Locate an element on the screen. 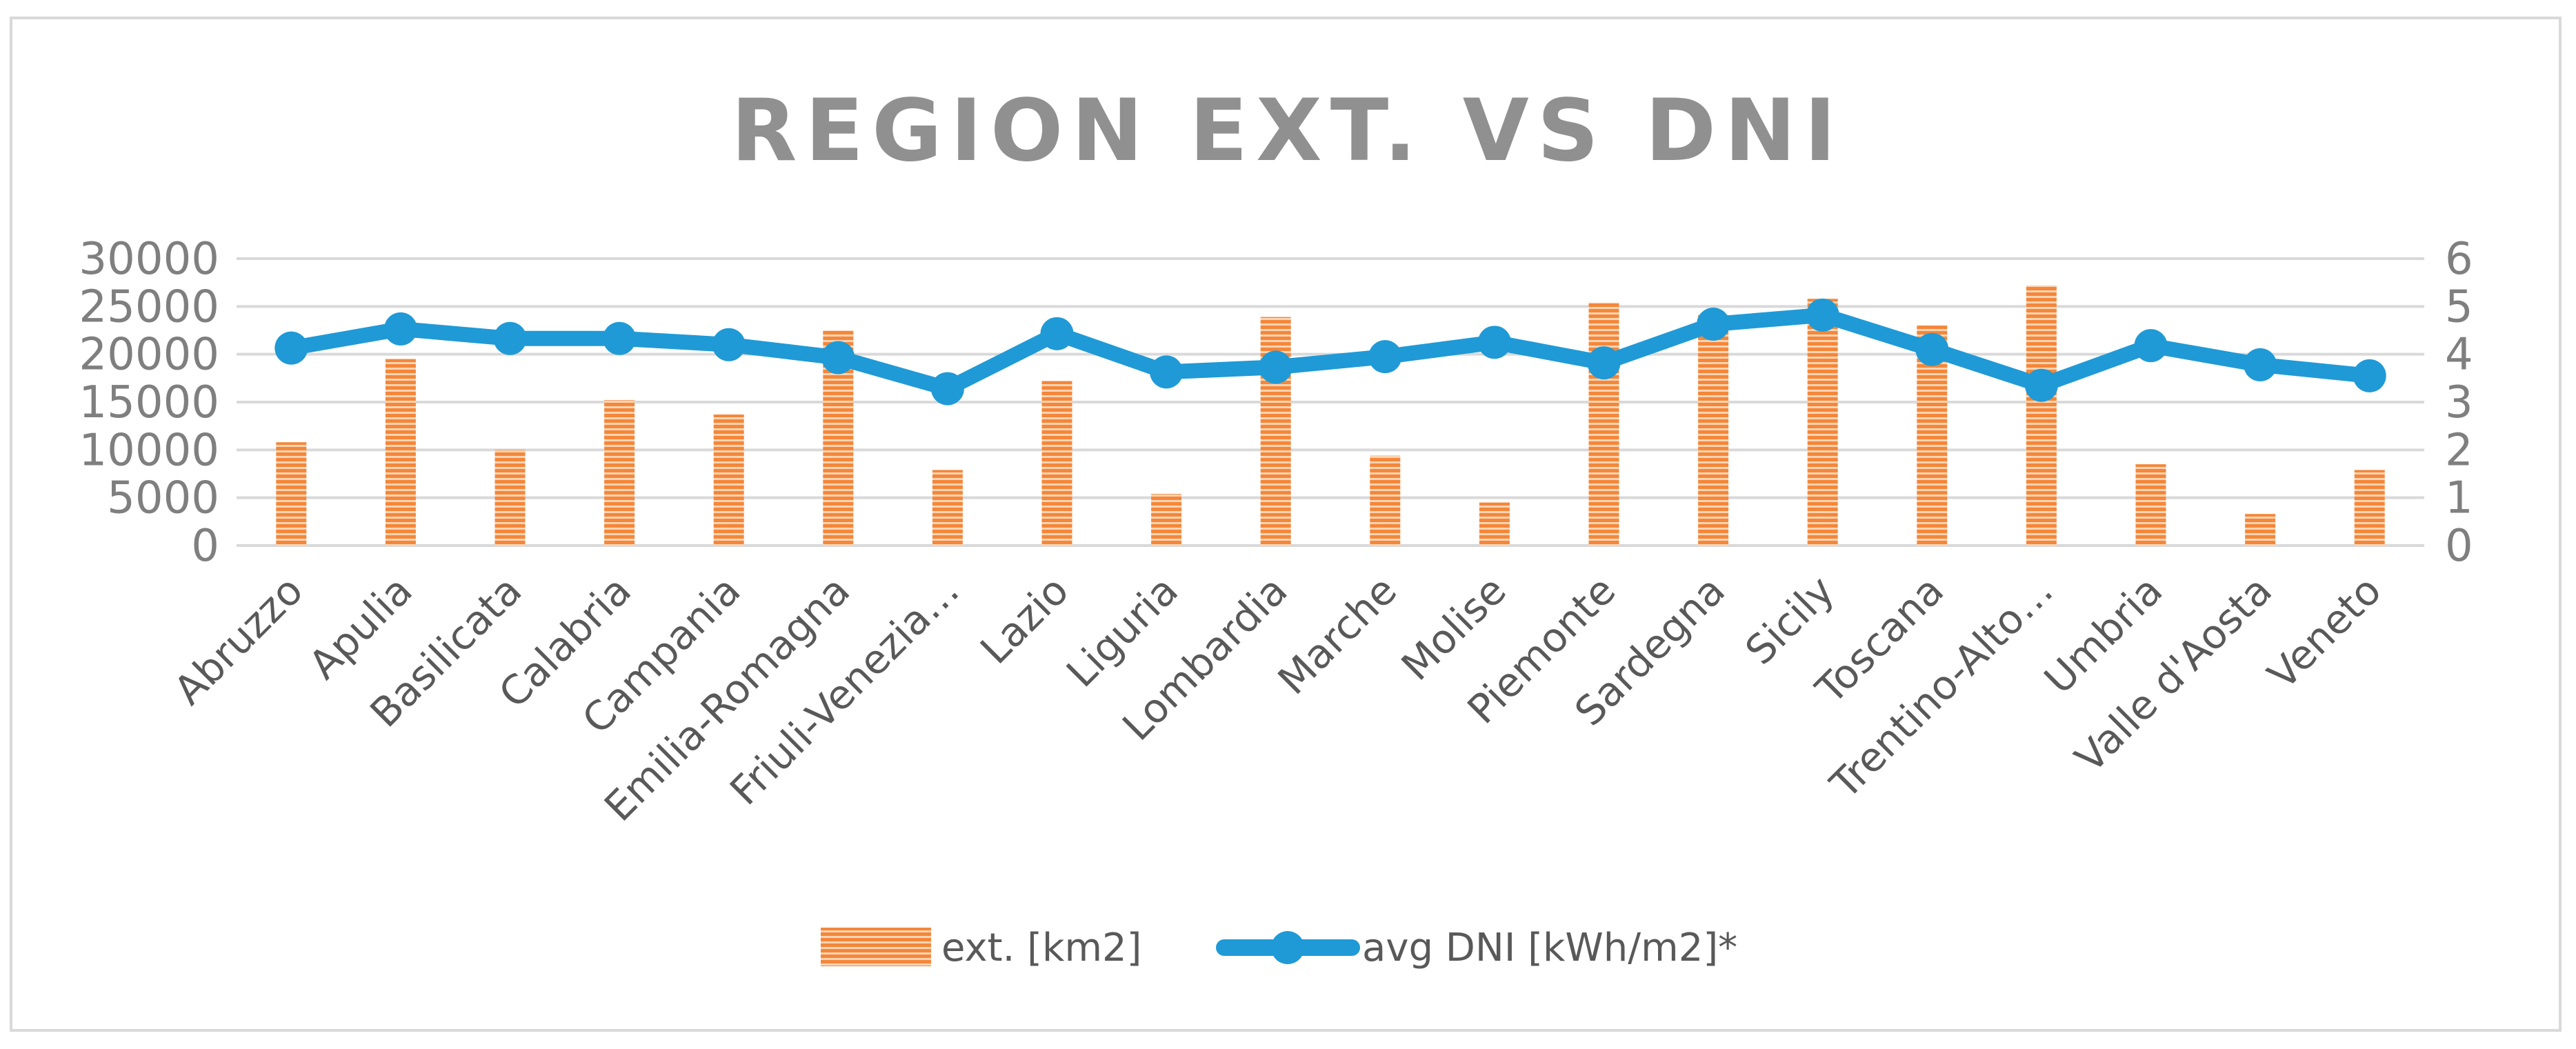 The height and width of the screenshot is (1049, 2576). y-left-tick-label: 30000 is located at coordinates (149, 259).